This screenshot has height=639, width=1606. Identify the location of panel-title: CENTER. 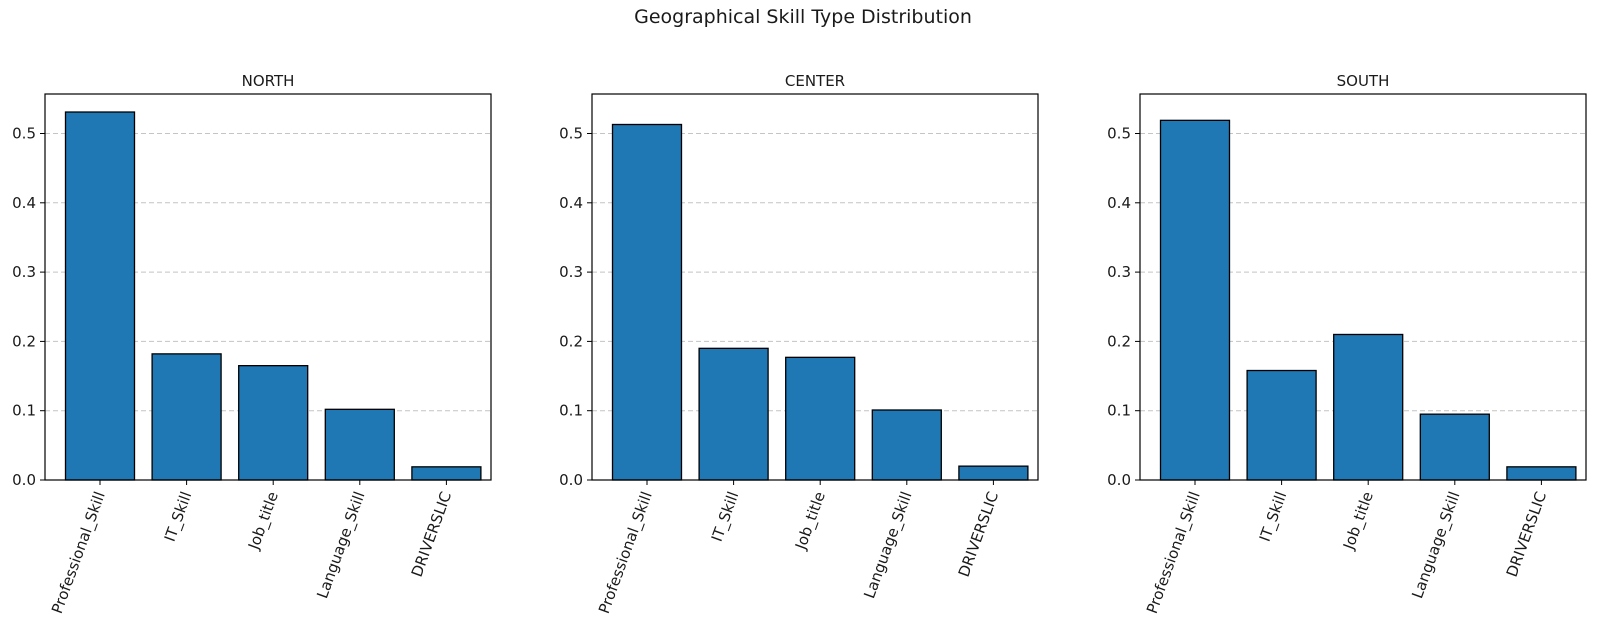
(815, 81).